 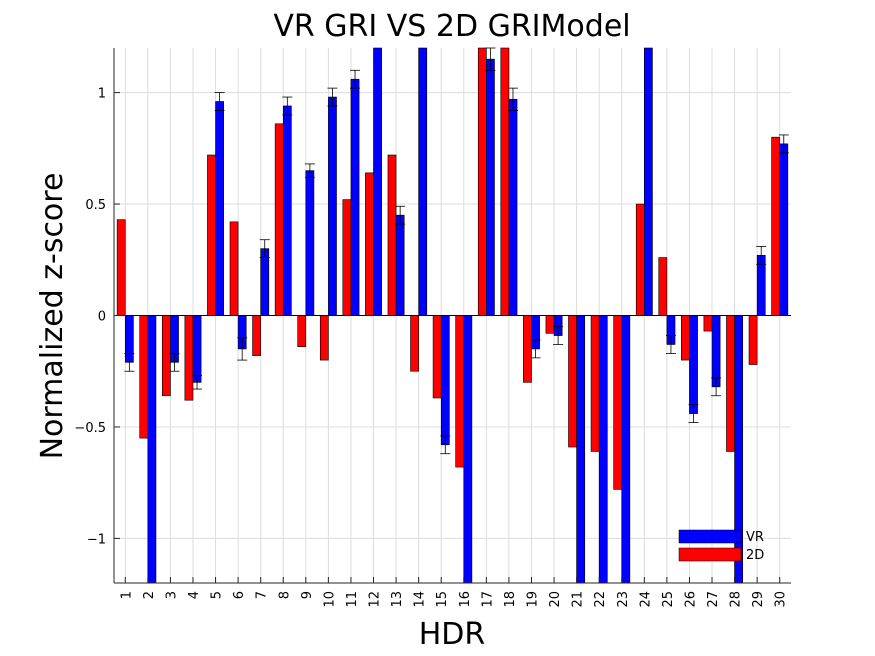 What do you see at coordinates (645, 599) in the screenshot?
I see `x-tick-label: 24` at bounding box center [645, 599].